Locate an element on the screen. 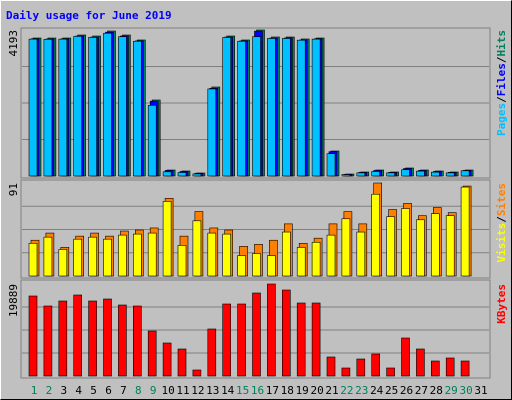 The height and width of the screenshot is (400, 512). x-tick-label: 18 is located at coordinates (287, 390).